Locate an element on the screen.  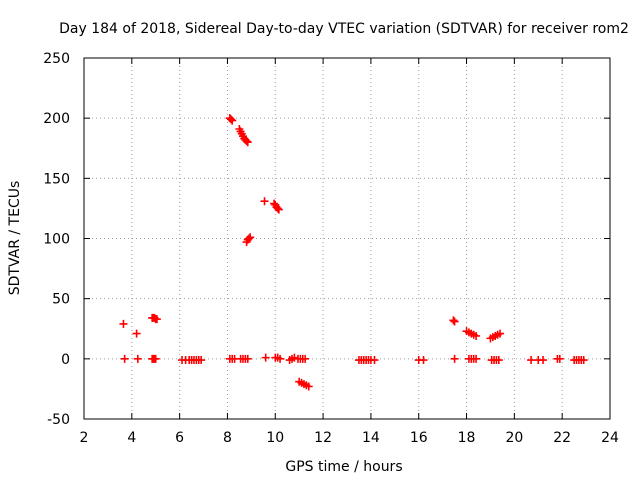
y-tick-label: 50 is located at coordinates (61, 300).